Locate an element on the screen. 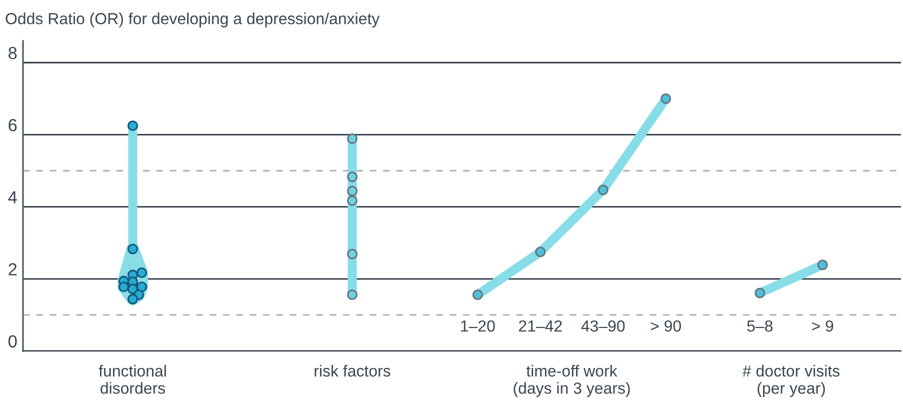  x-tick-label: 43–90 is located at coordinates (603, 326).